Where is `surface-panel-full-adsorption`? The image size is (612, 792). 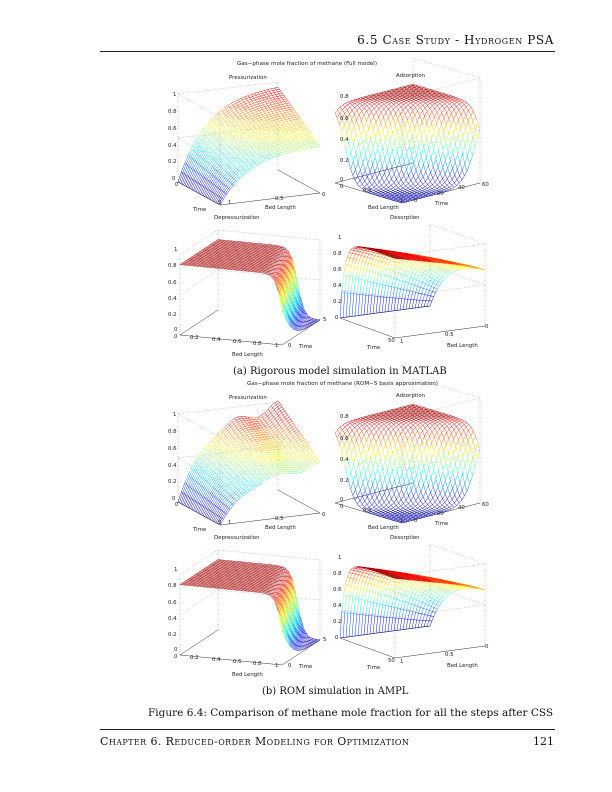 surface-panel-full-adsorption is located at coordinates (407, 130).